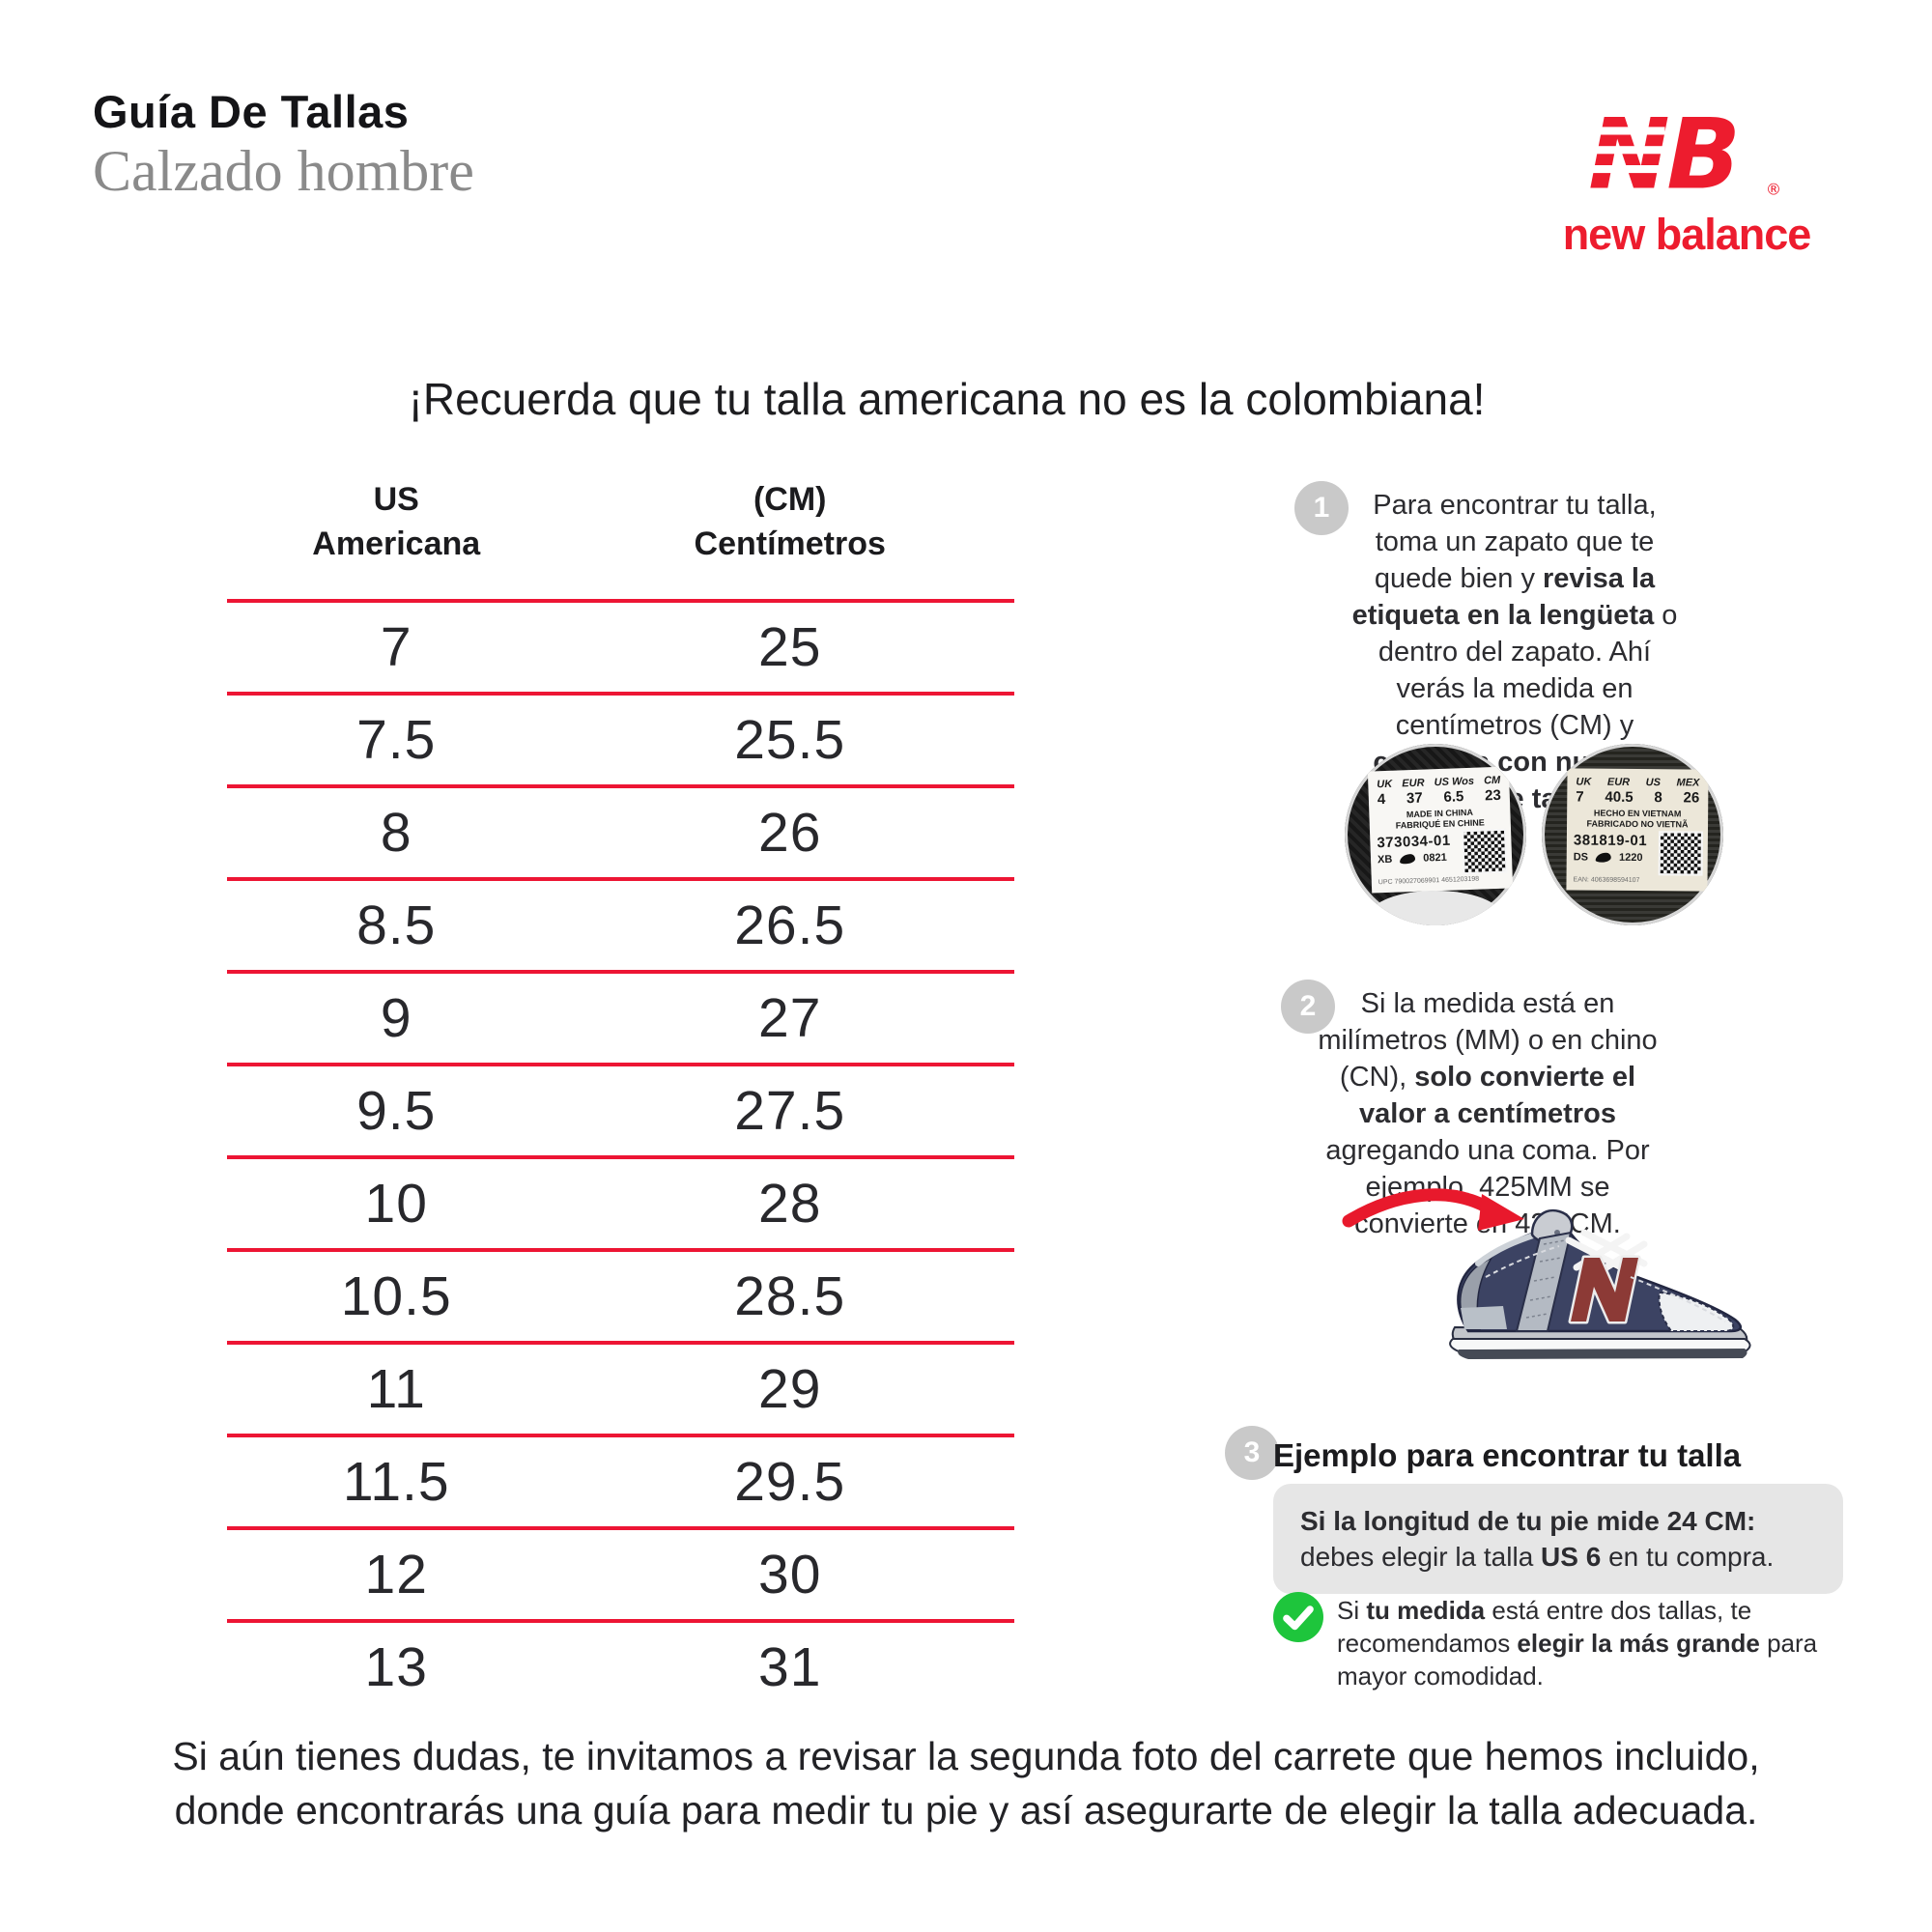 This screenshot has width=1932, height=1932. I want to click on label-style-code: 373034-01, so click(1414, 842).